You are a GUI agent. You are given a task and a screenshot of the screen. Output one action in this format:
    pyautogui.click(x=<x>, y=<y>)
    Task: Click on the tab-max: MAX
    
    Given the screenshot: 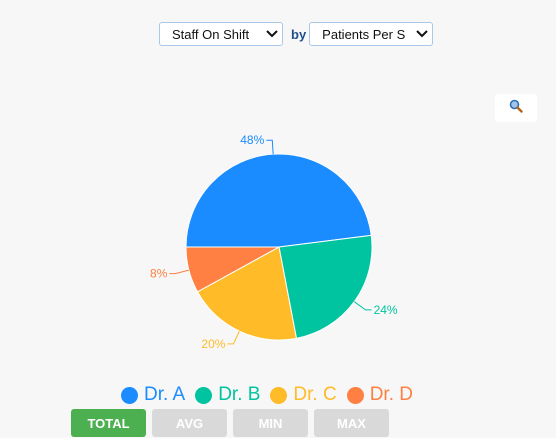 What is the action you would take?
    pyautogui.click(x=351, y=423)
    